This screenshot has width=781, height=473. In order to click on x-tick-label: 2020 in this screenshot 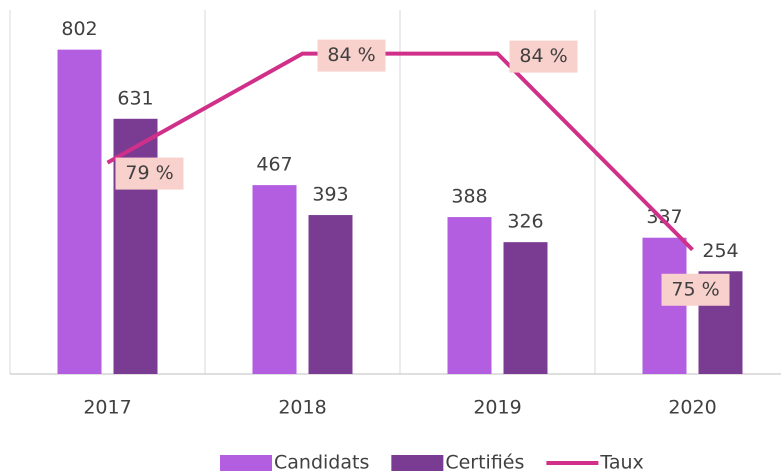, I will do `click(692, 408)`.